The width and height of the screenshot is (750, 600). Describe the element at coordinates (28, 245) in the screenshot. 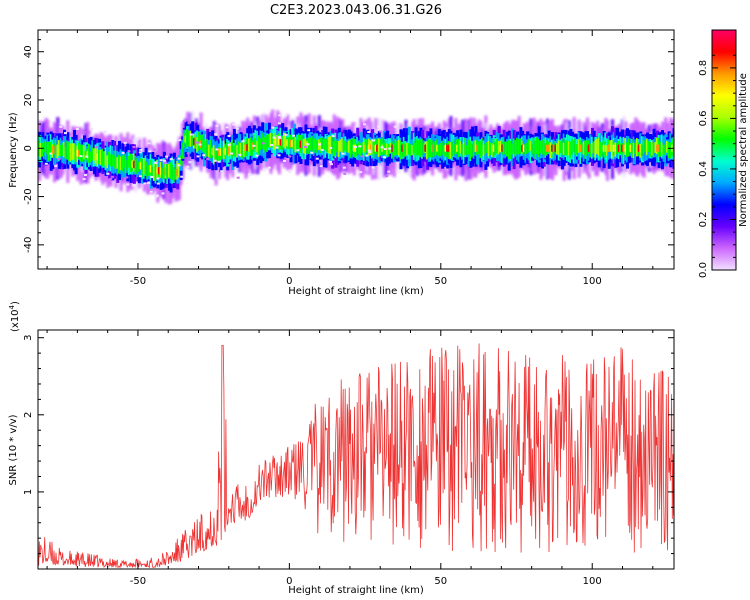

I see `y-tick-label: -40` at that location.